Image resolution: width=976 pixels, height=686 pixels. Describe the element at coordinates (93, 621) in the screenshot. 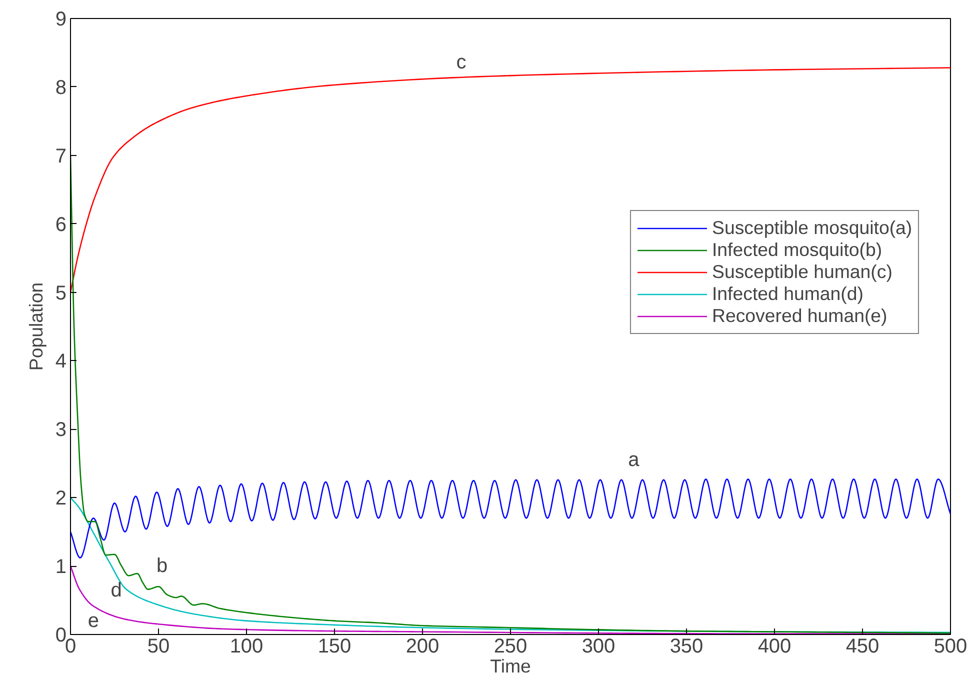

I see `annotation: e` at that location.